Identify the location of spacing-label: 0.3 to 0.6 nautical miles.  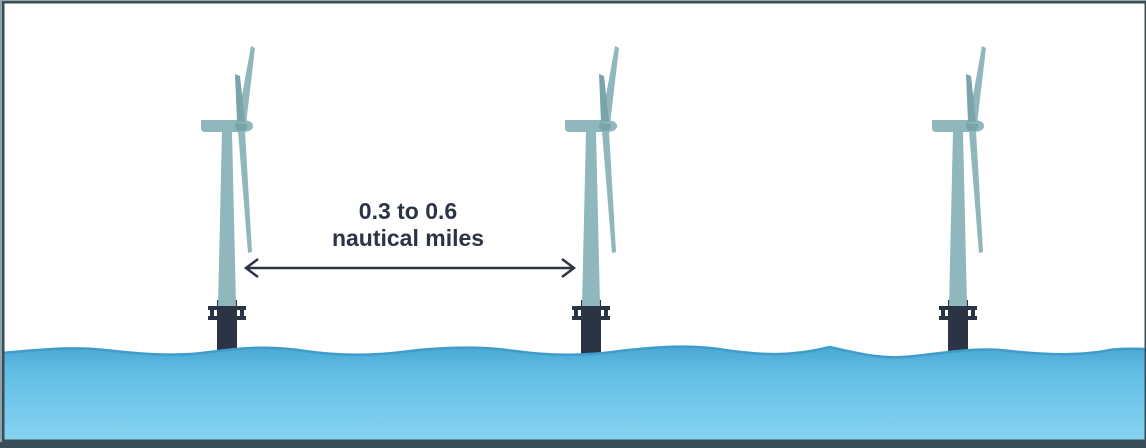
(408, 225).